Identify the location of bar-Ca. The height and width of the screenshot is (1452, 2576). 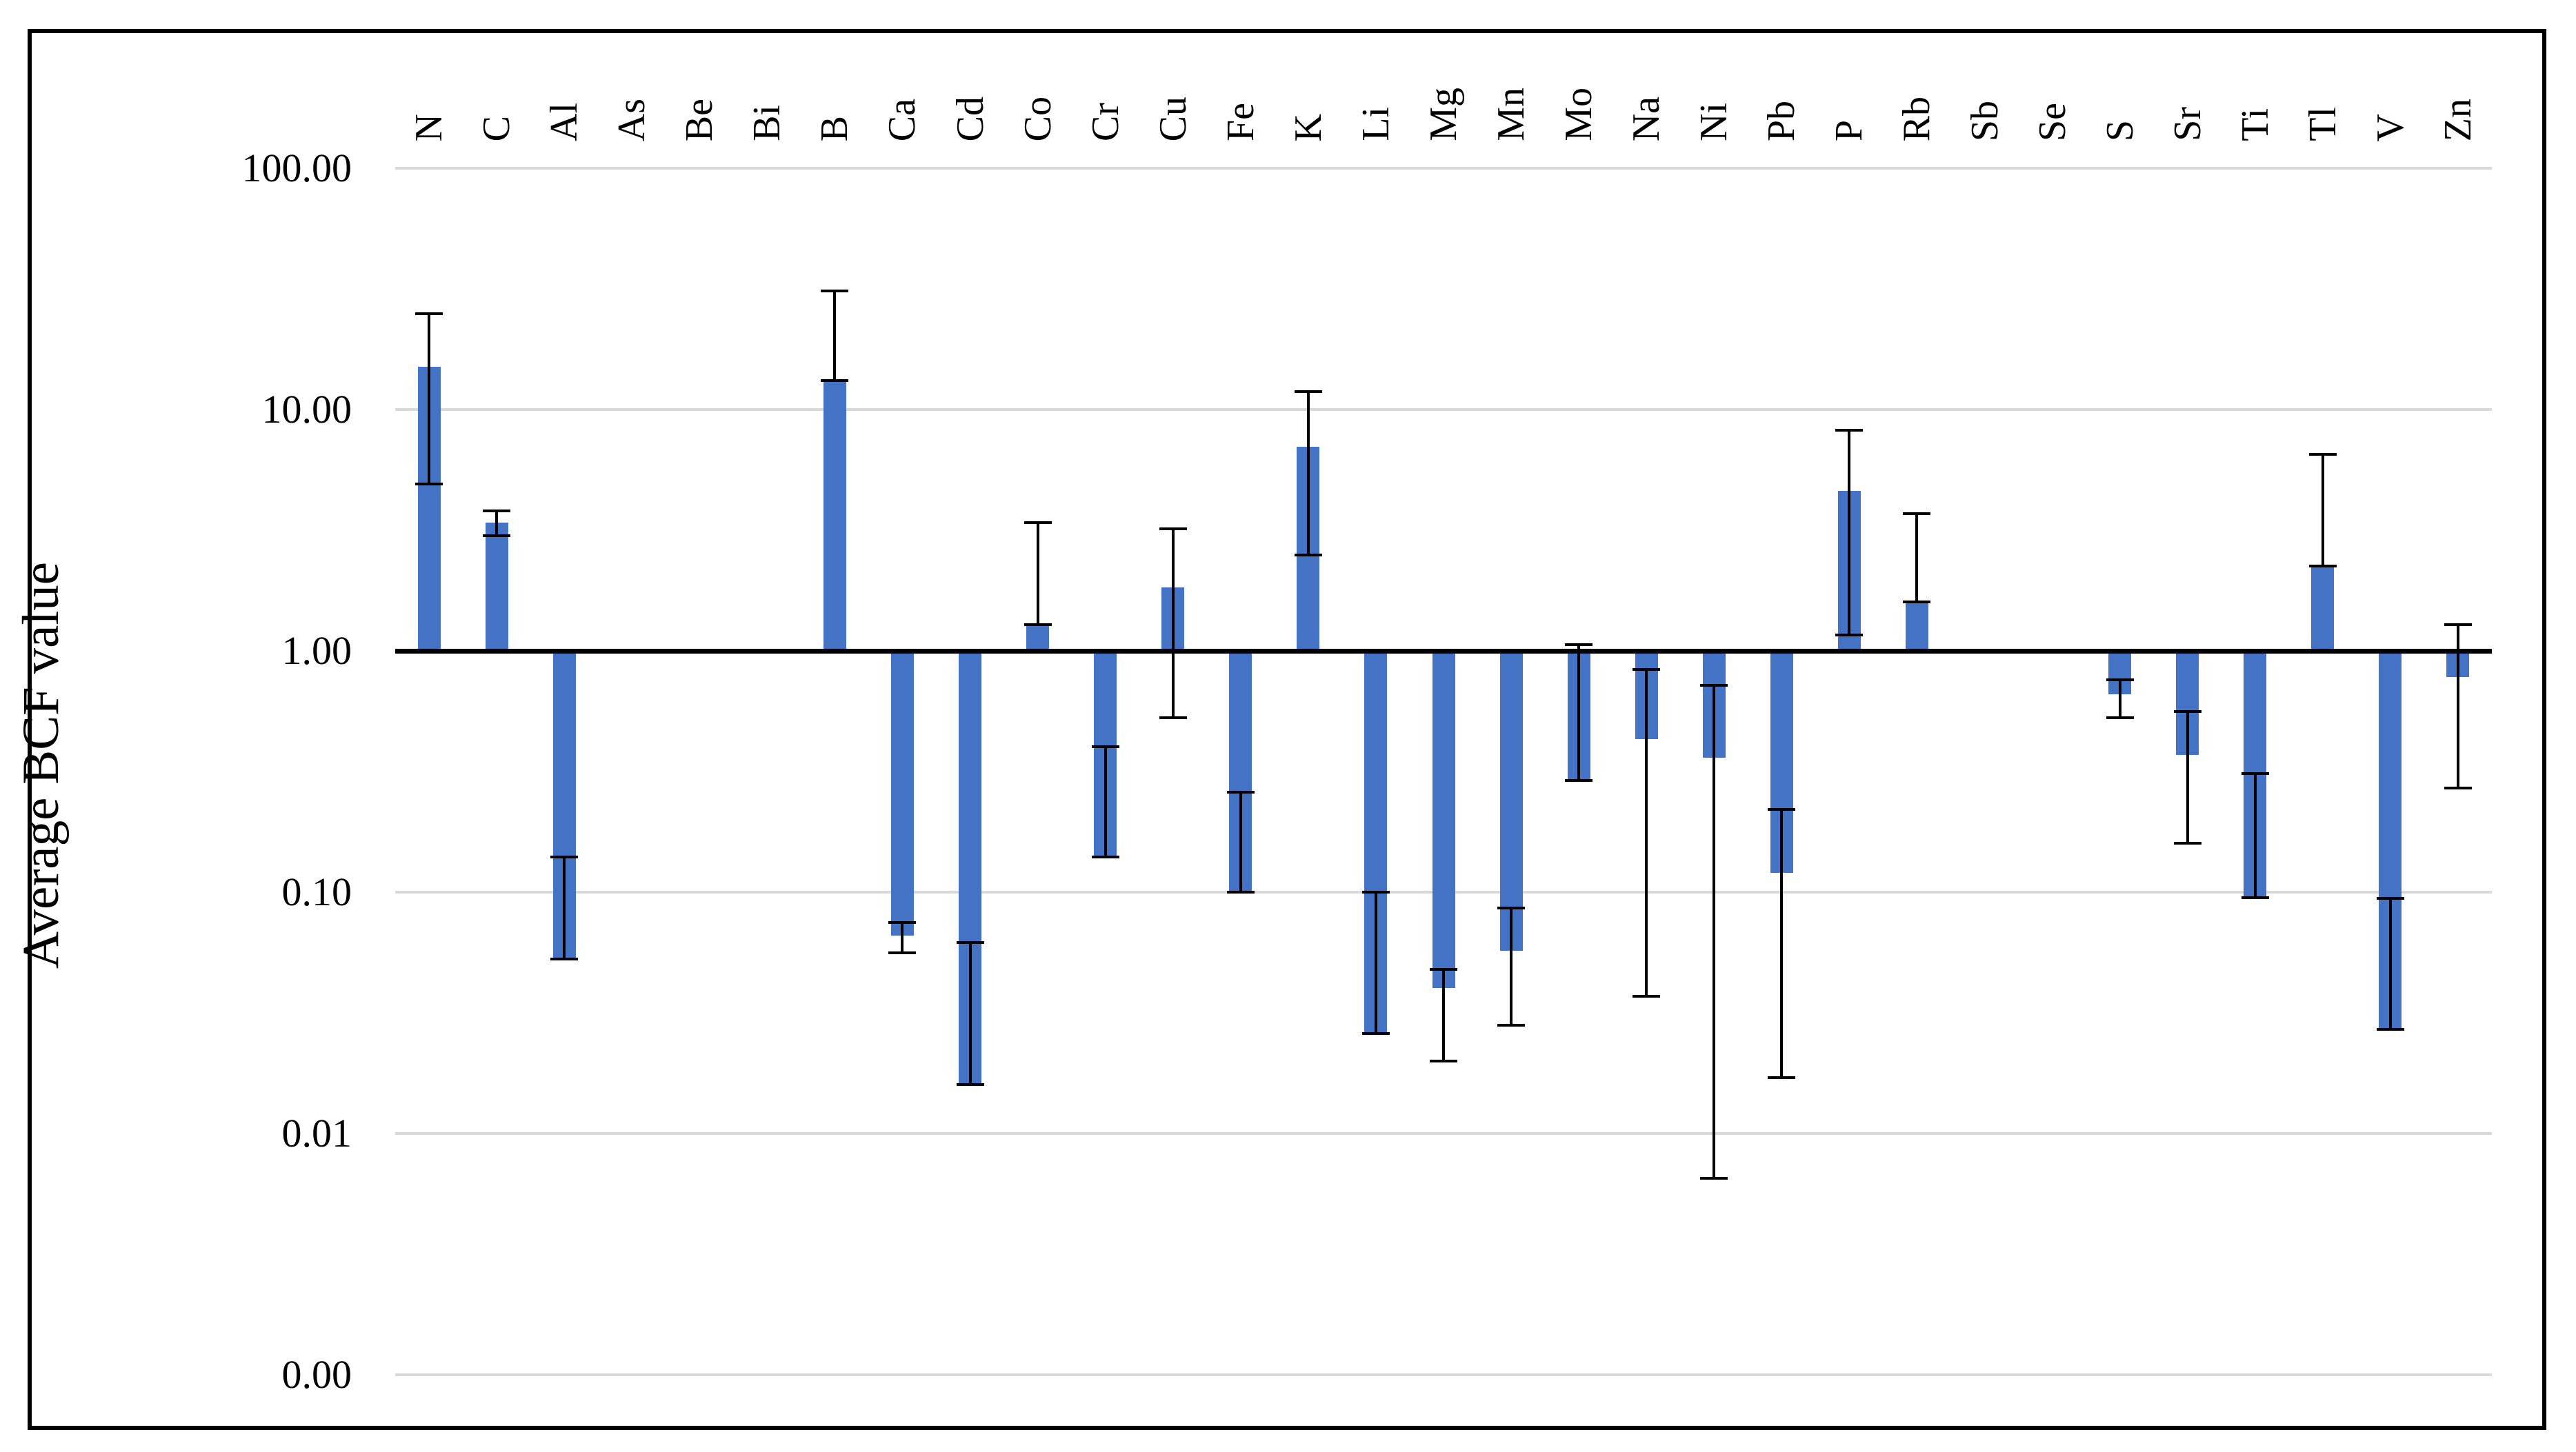
(902, 793).